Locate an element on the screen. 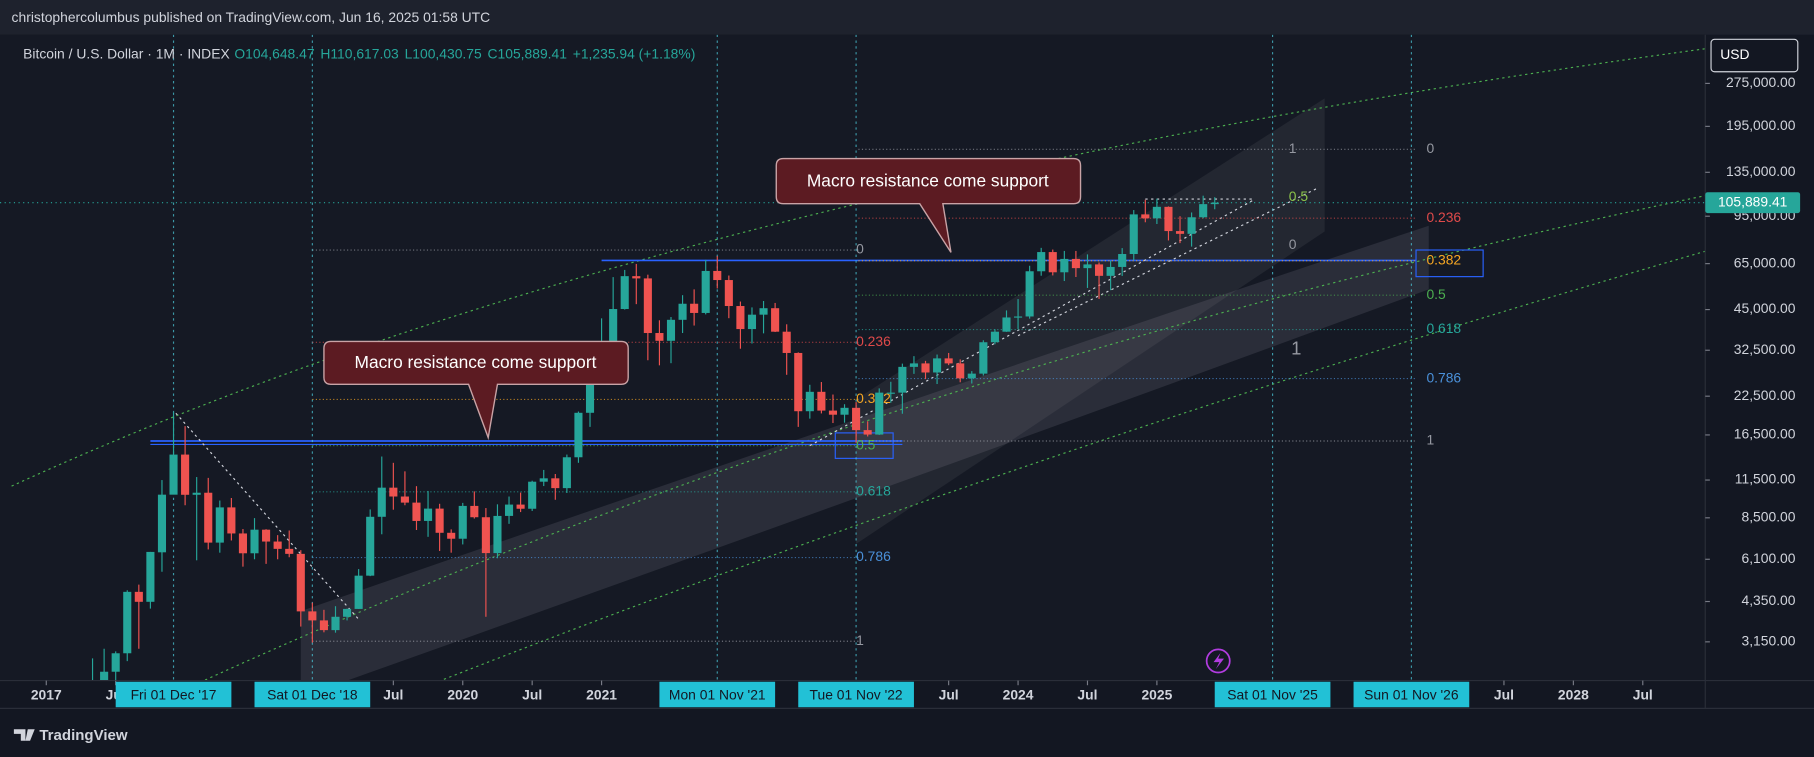  currency-button is located at coordinates (1754, 55).